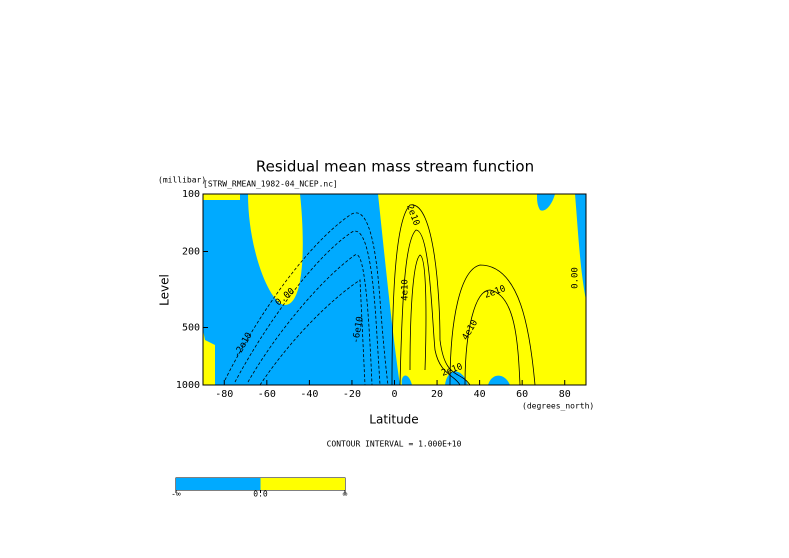 This screenshot has width=789, height=558. What do you see at coordinates (260, 494) in the screenshot?
I see `colorbar-label: 0.0` at bounding box center [260, 494].